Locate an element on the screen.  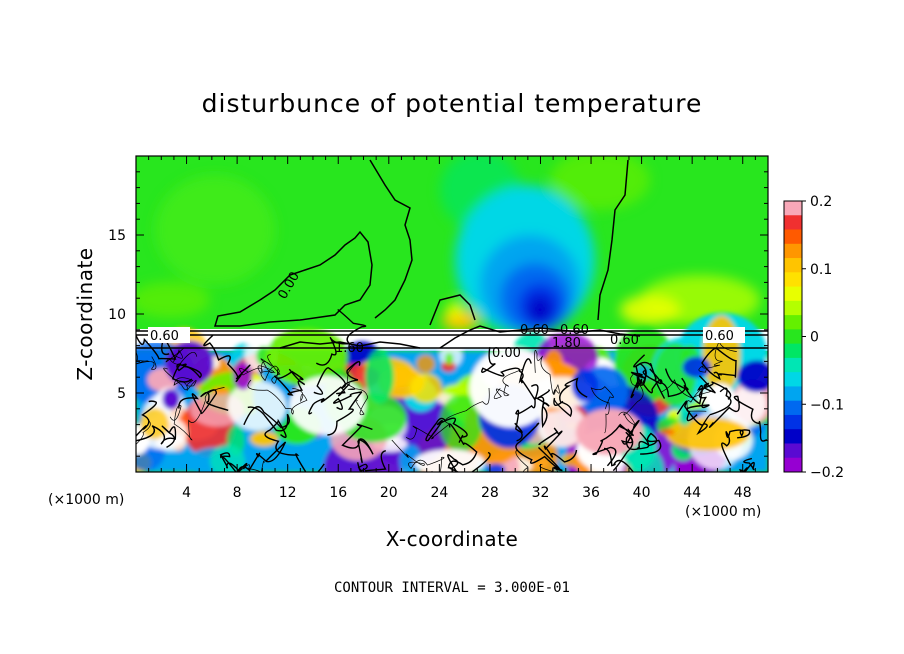
contour-label: 1.80 is located at coordinates (566, 343).